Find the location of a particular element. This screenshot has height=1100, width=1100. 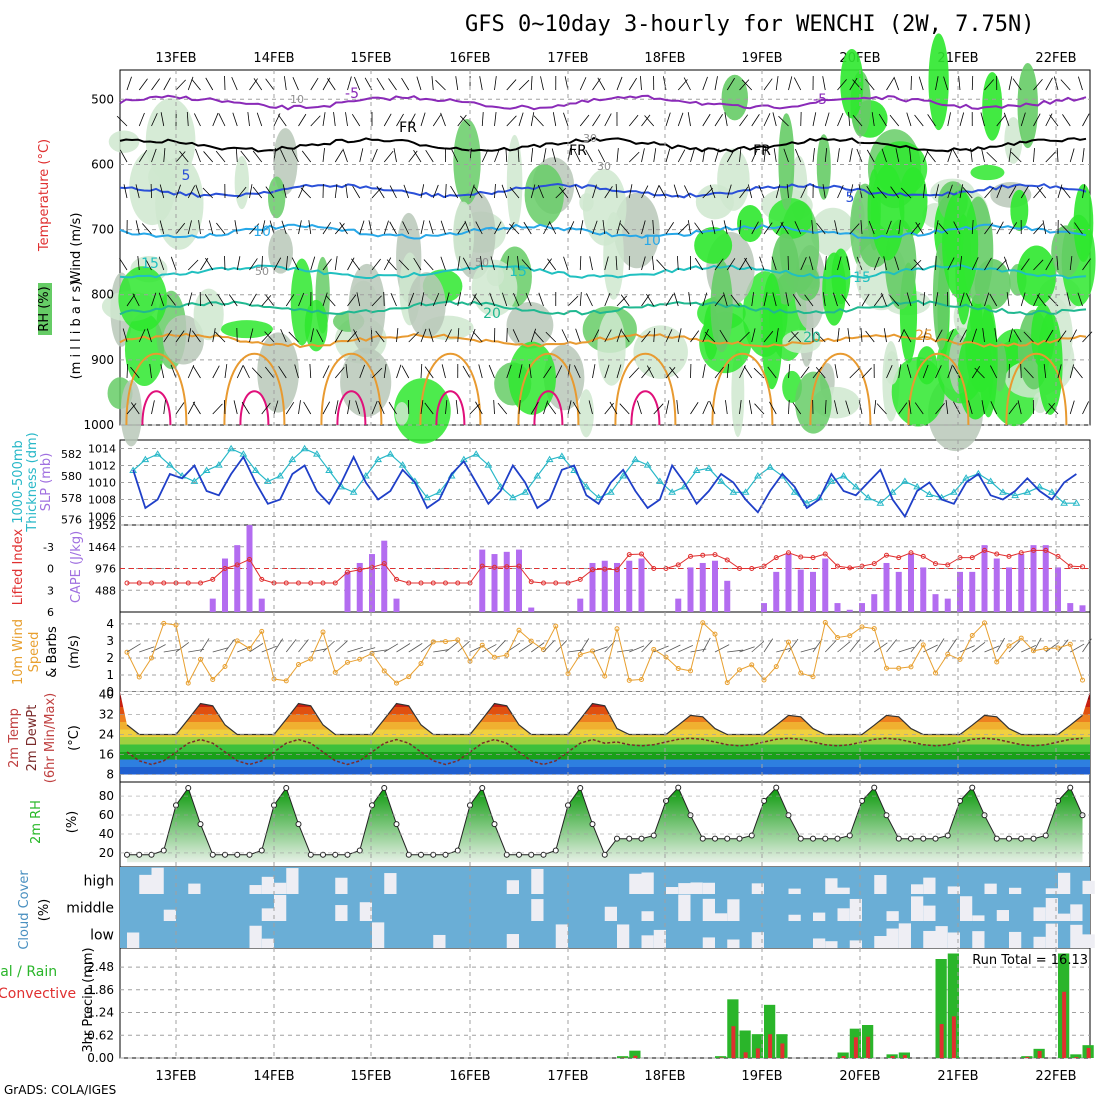

date-bottom-label: 15FEB is located at coordinates (370, 1076).